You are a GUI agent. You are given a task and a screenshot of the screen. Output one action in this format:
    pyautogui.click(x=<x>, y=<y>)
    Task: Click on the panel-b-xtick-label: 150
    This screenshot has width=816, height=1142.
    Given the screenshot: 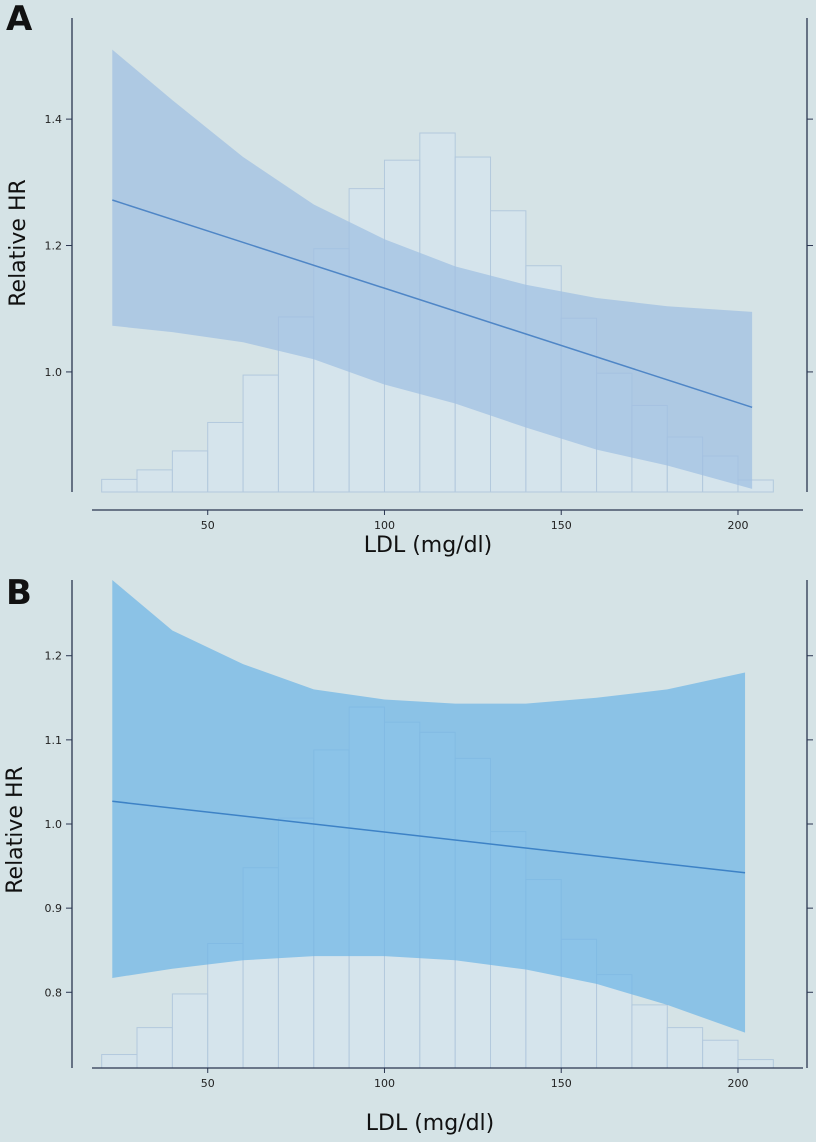 What is the action you would take?
    pyautogui.click(x=561, y=1083)
    